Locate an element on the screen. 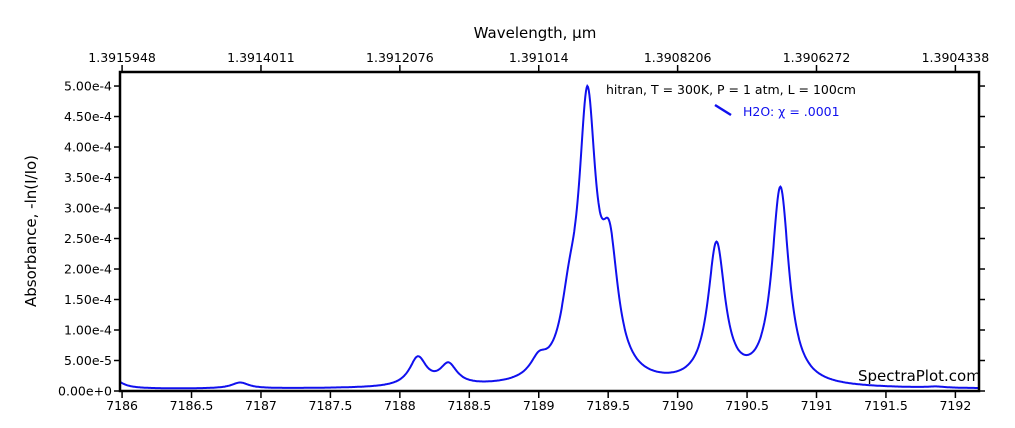  y-tick-label: 3.00e-4 is located at coordinates (88, 208).